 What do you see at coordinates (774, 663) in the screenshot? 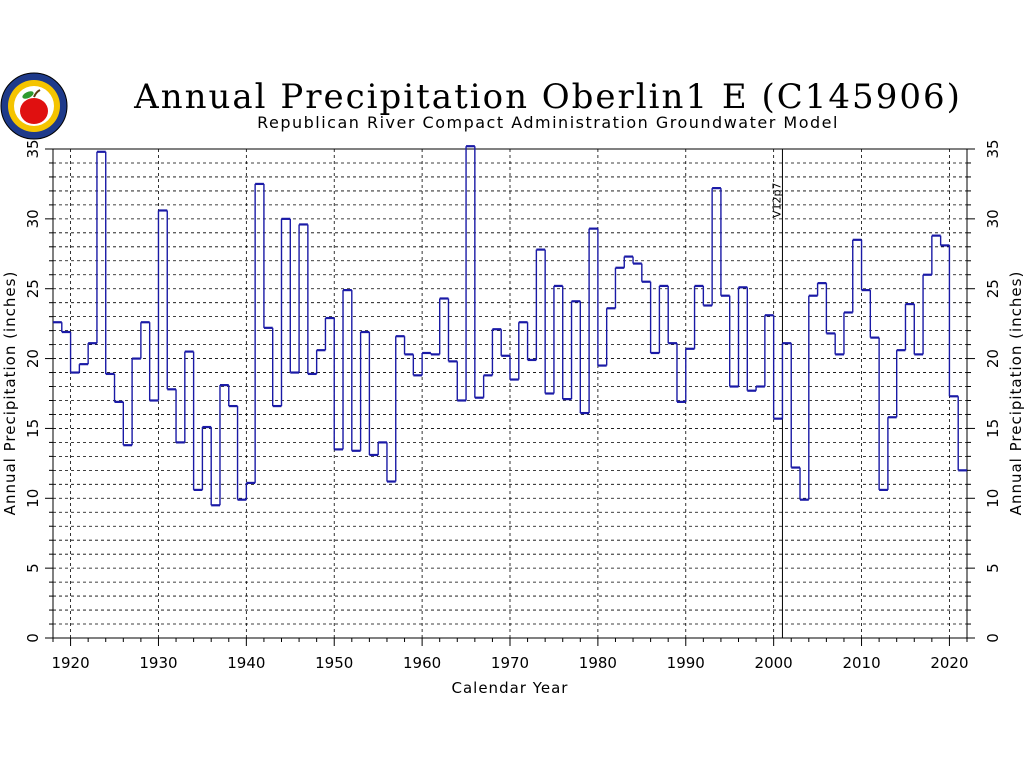
I see `x-tick-label: 2000` at bounding box center [774, 663].